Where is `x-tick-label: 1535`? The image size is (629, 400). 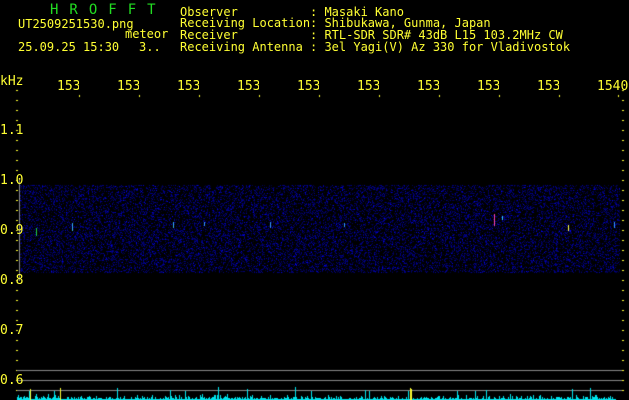 x-tick-label: 1535 is located at coordinates (308, 86).